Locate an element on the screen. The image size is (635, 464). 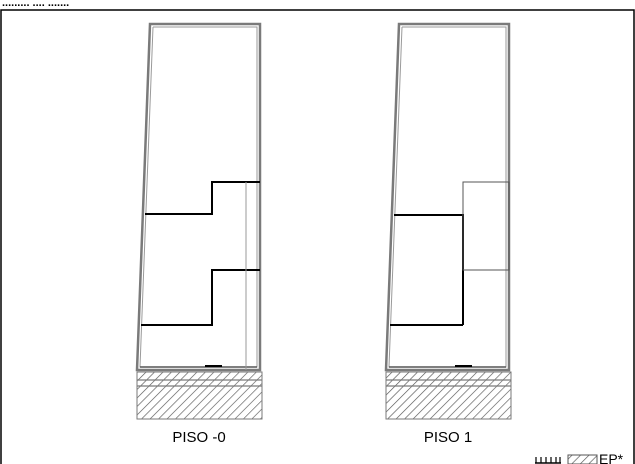
legend: EP* is located at coordinates (579, 457).